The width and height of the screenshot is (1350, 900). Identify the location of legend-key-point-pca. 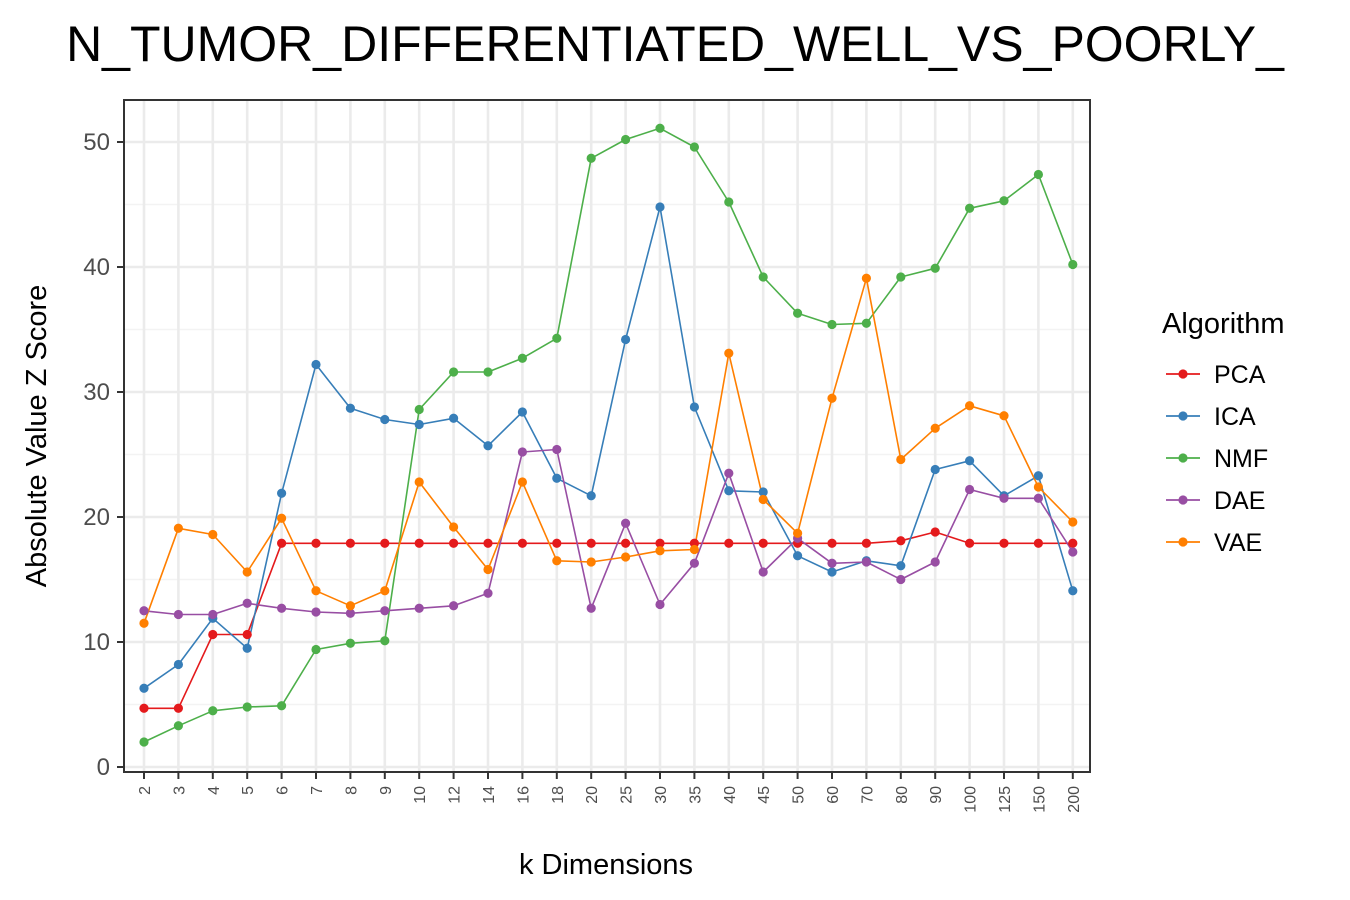
(1183, 374).